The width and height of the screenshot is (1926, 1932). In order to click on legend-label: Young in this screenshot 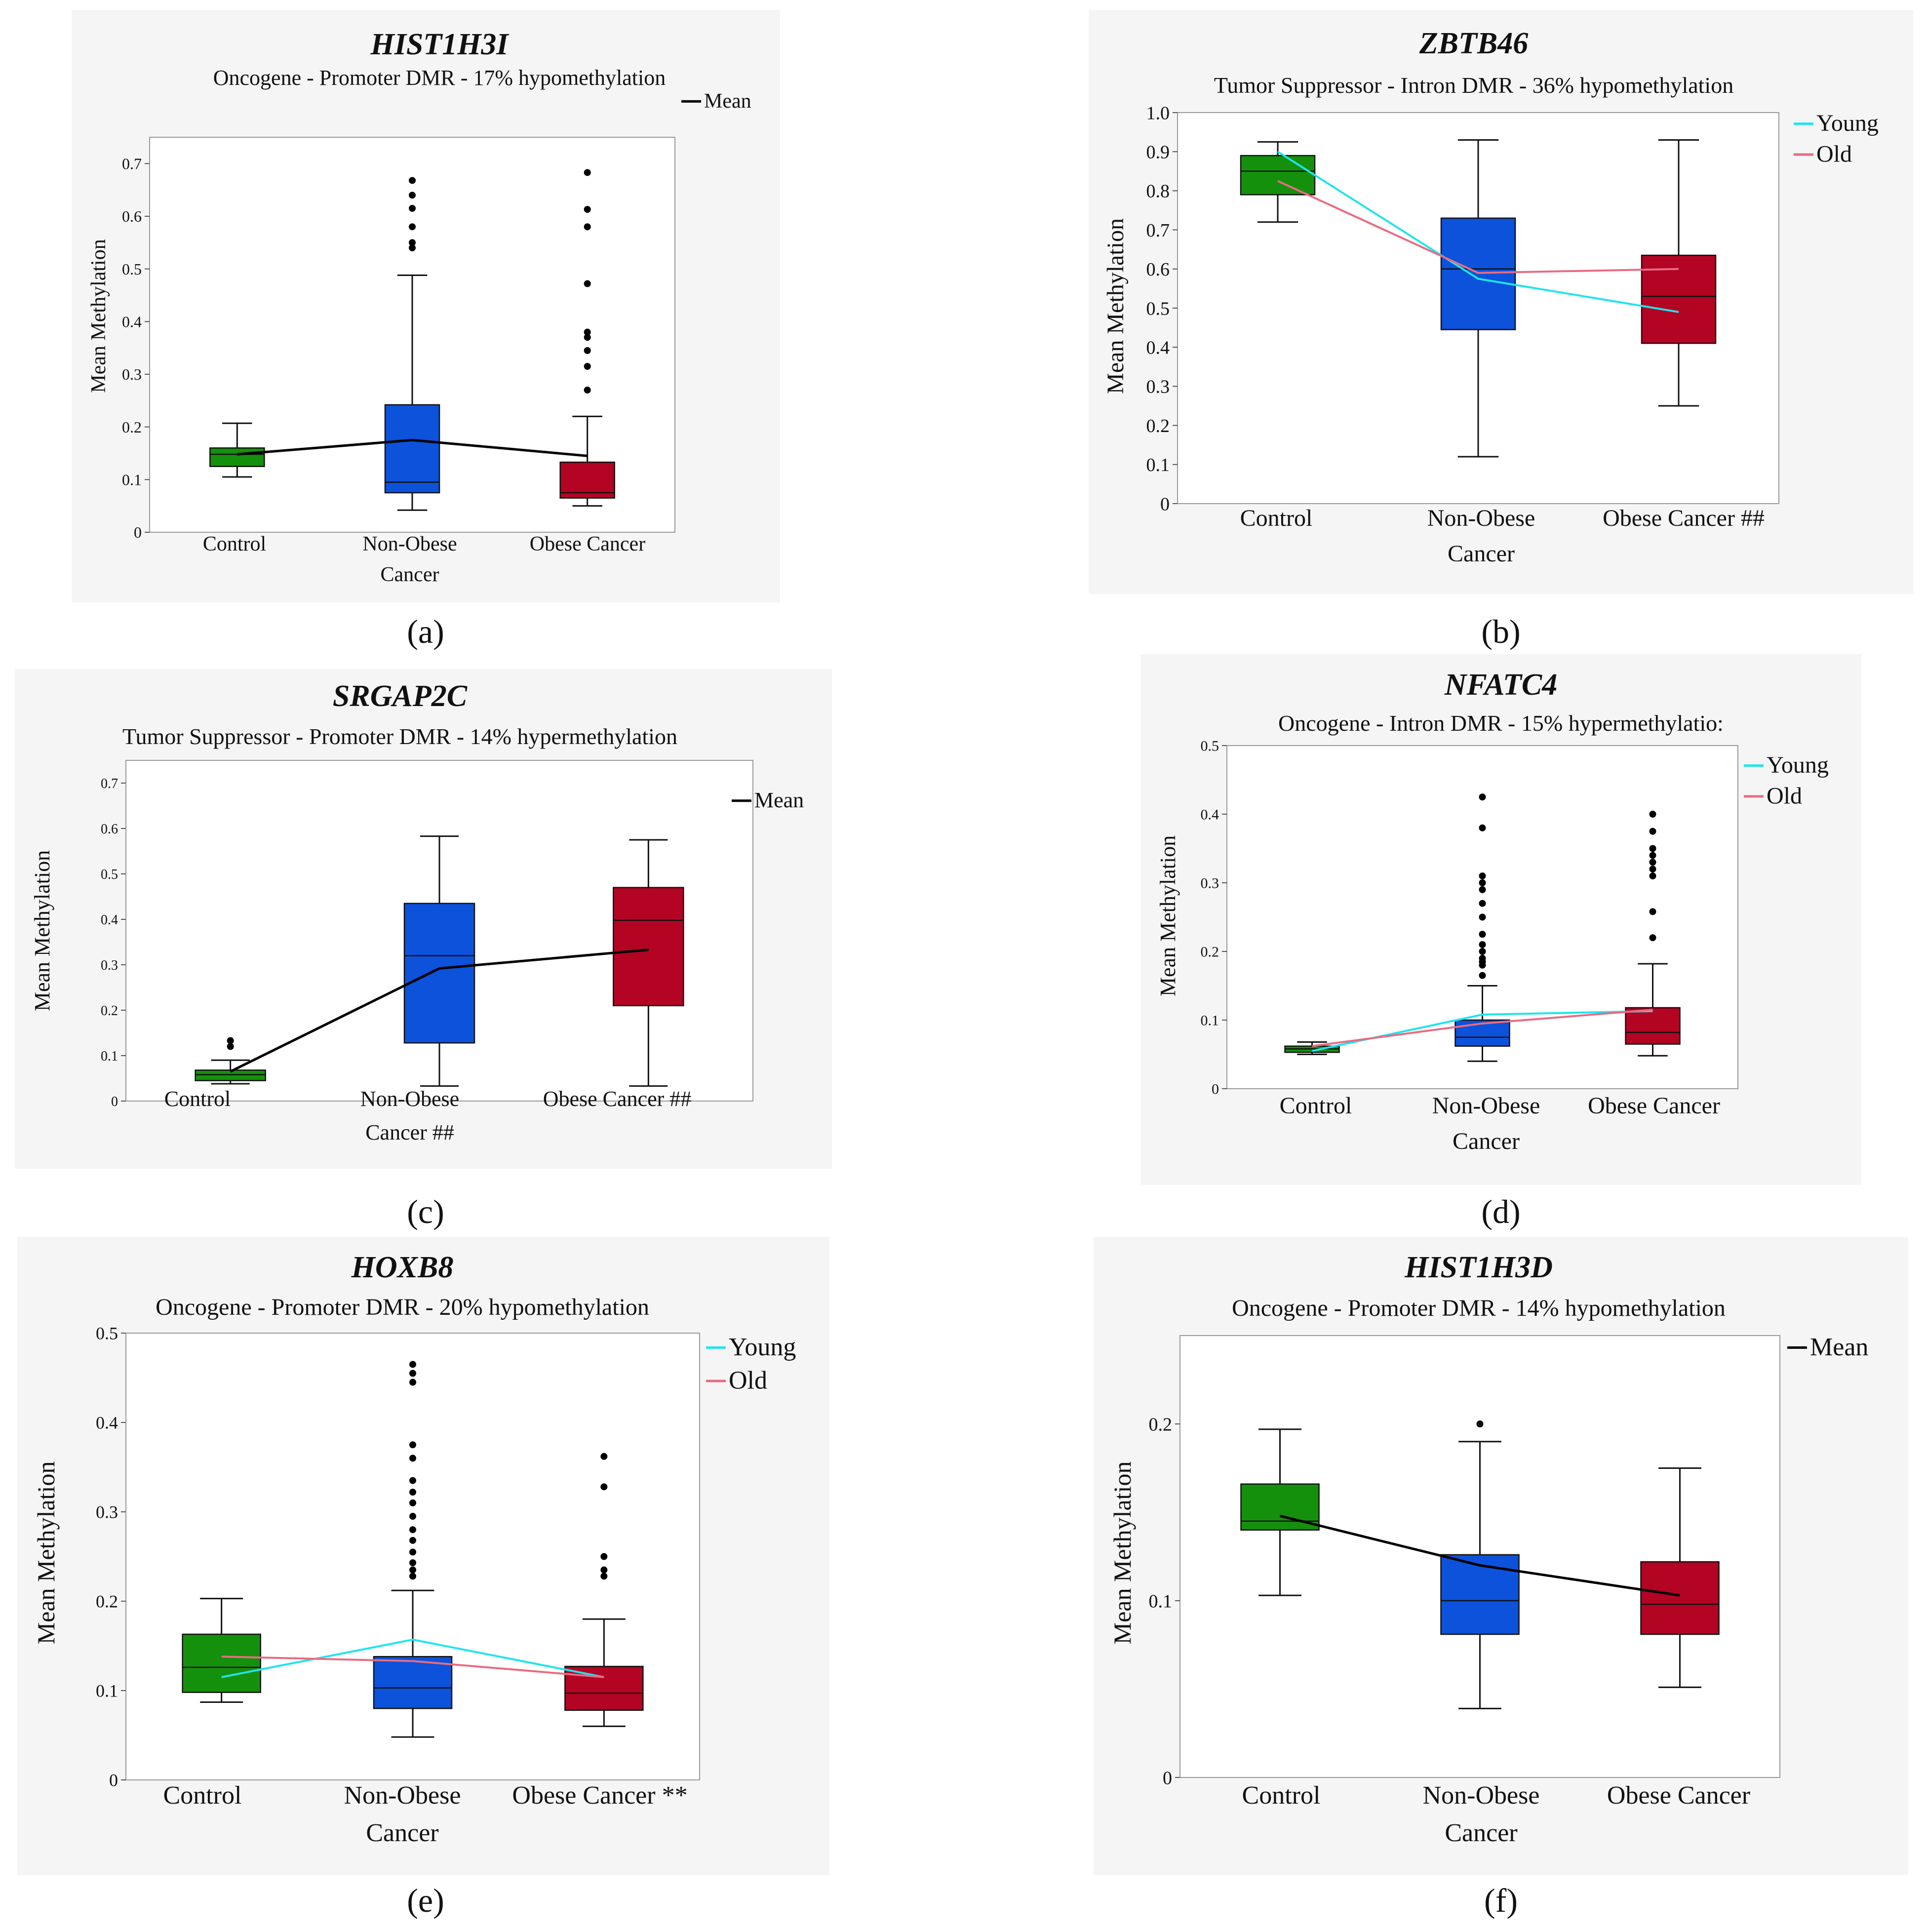, I will do `click(762, 1347)`.